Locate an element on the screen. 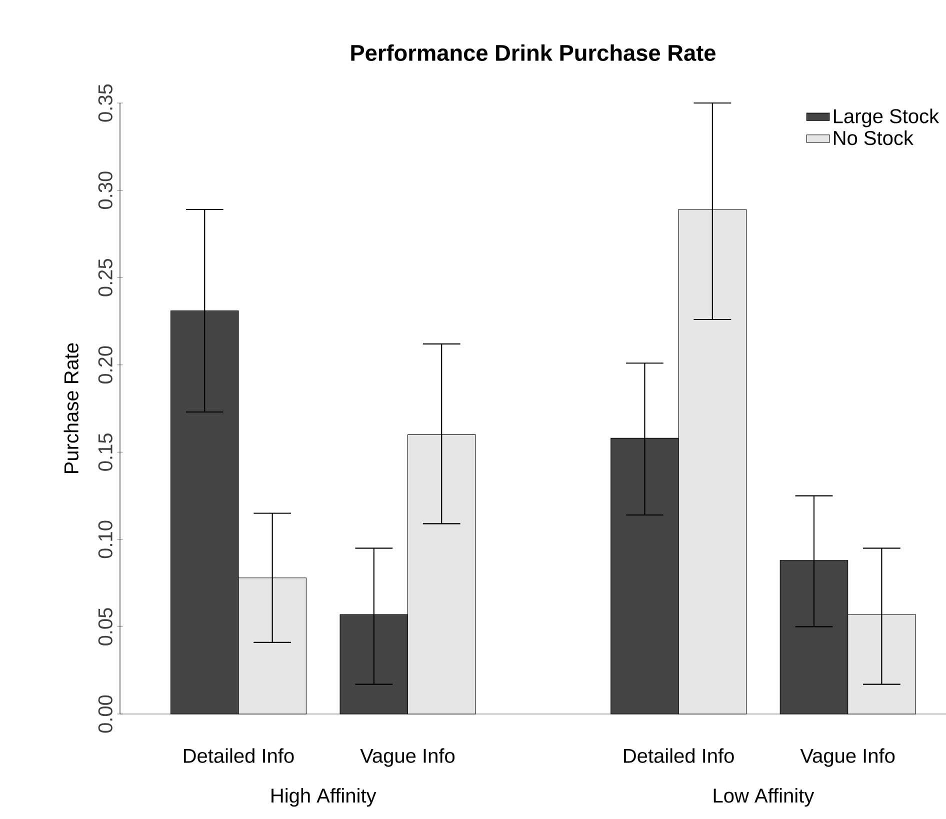 The width and height of the screenshot is (946, 819). y-axis-title: Purchase Rate is located at coordinates (71, 408).